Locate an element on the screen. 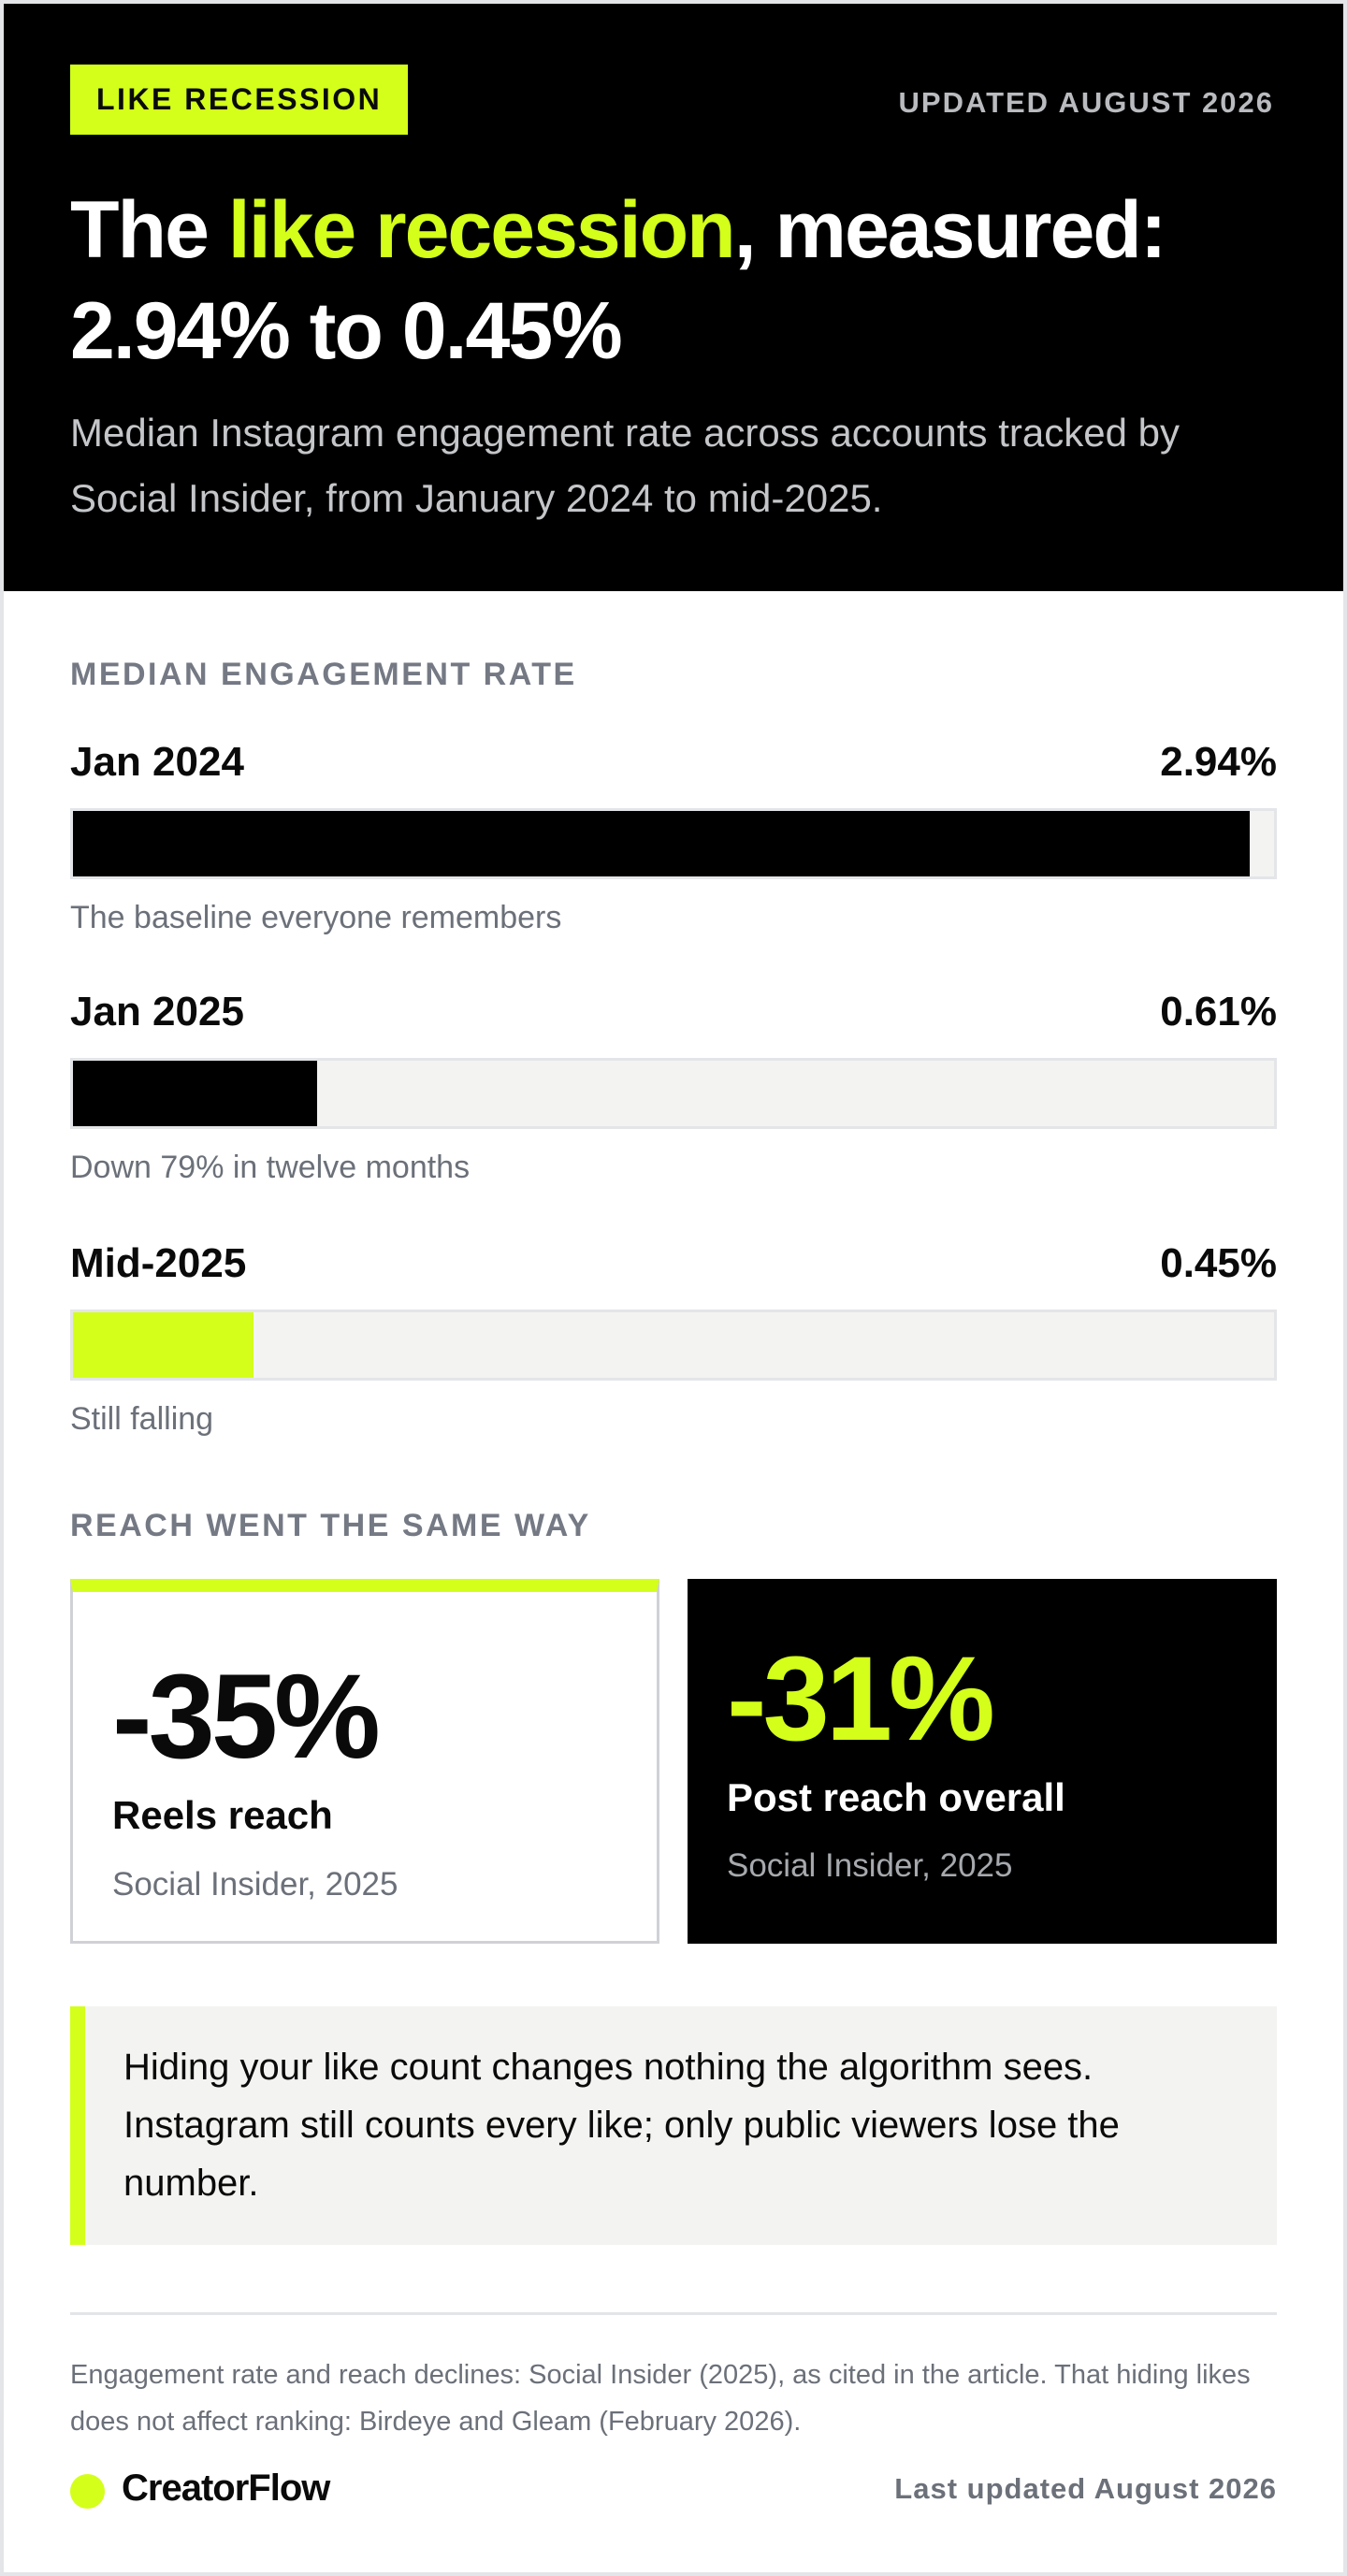  bar-annotation: The baseline everyone remembers is located at coordinates (316, 917).